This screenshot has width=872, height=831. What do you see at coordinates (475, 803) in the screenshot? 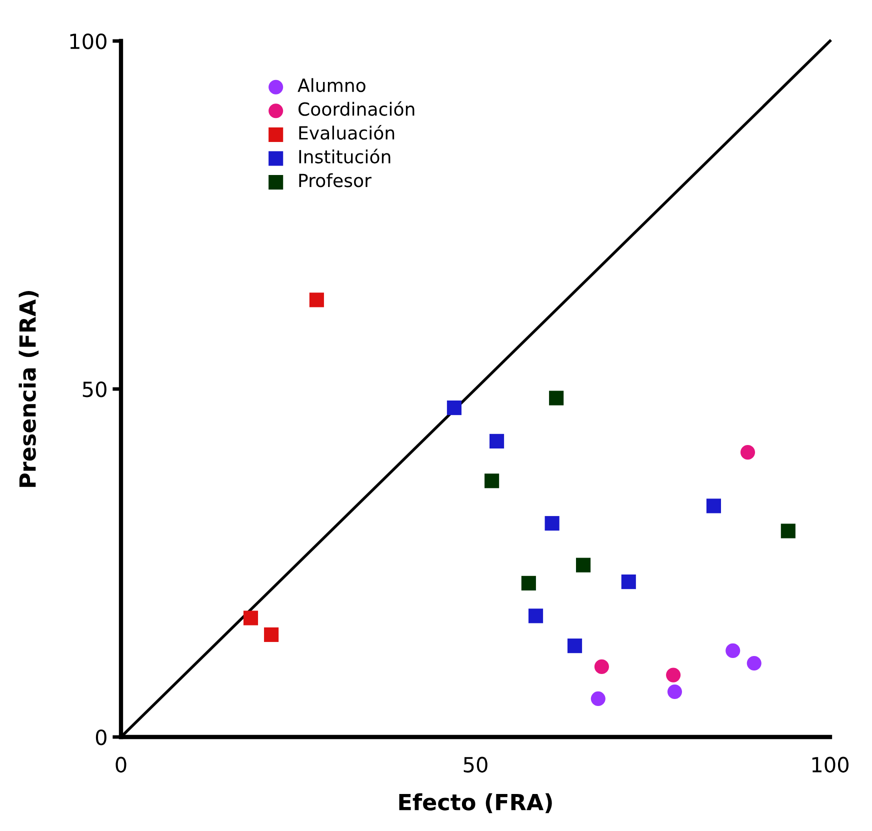
I see `x-axis-title: Efecto (FRA)` at bounding box center [475, 803].